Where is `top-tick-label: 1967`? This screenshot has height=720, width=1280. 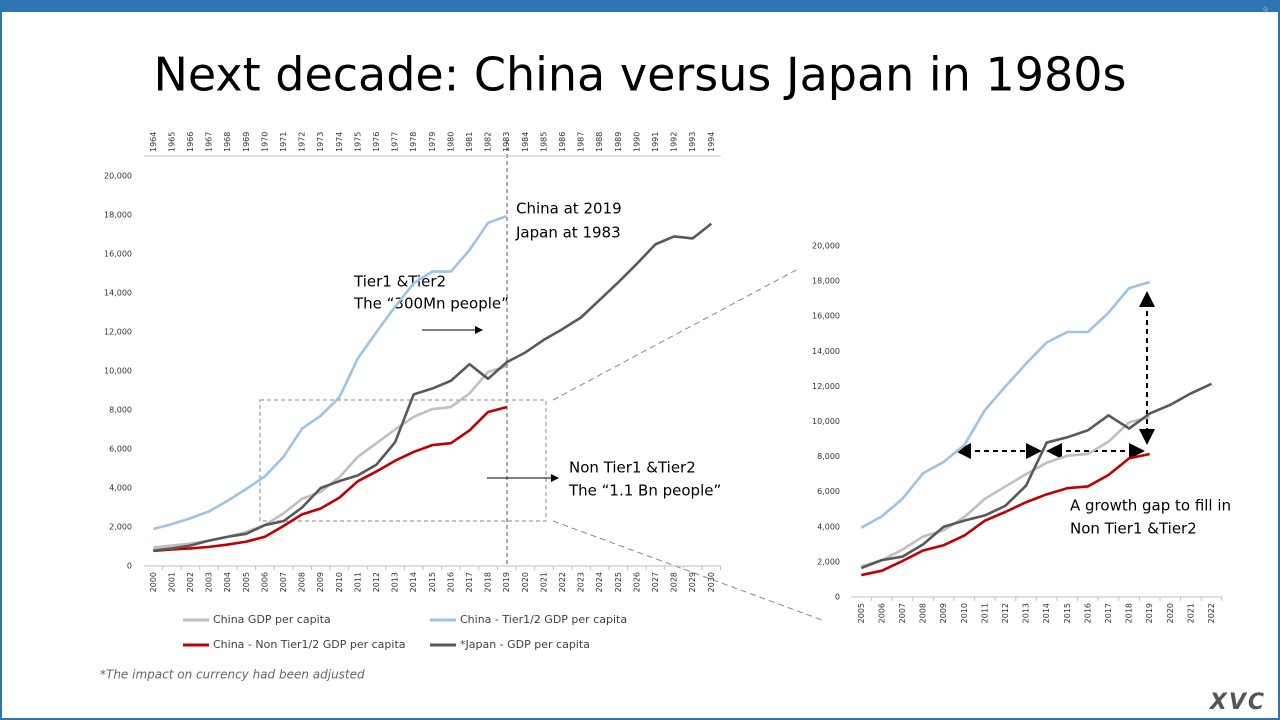 top-tick-label: 1967 is located at coordinates (209, 142).